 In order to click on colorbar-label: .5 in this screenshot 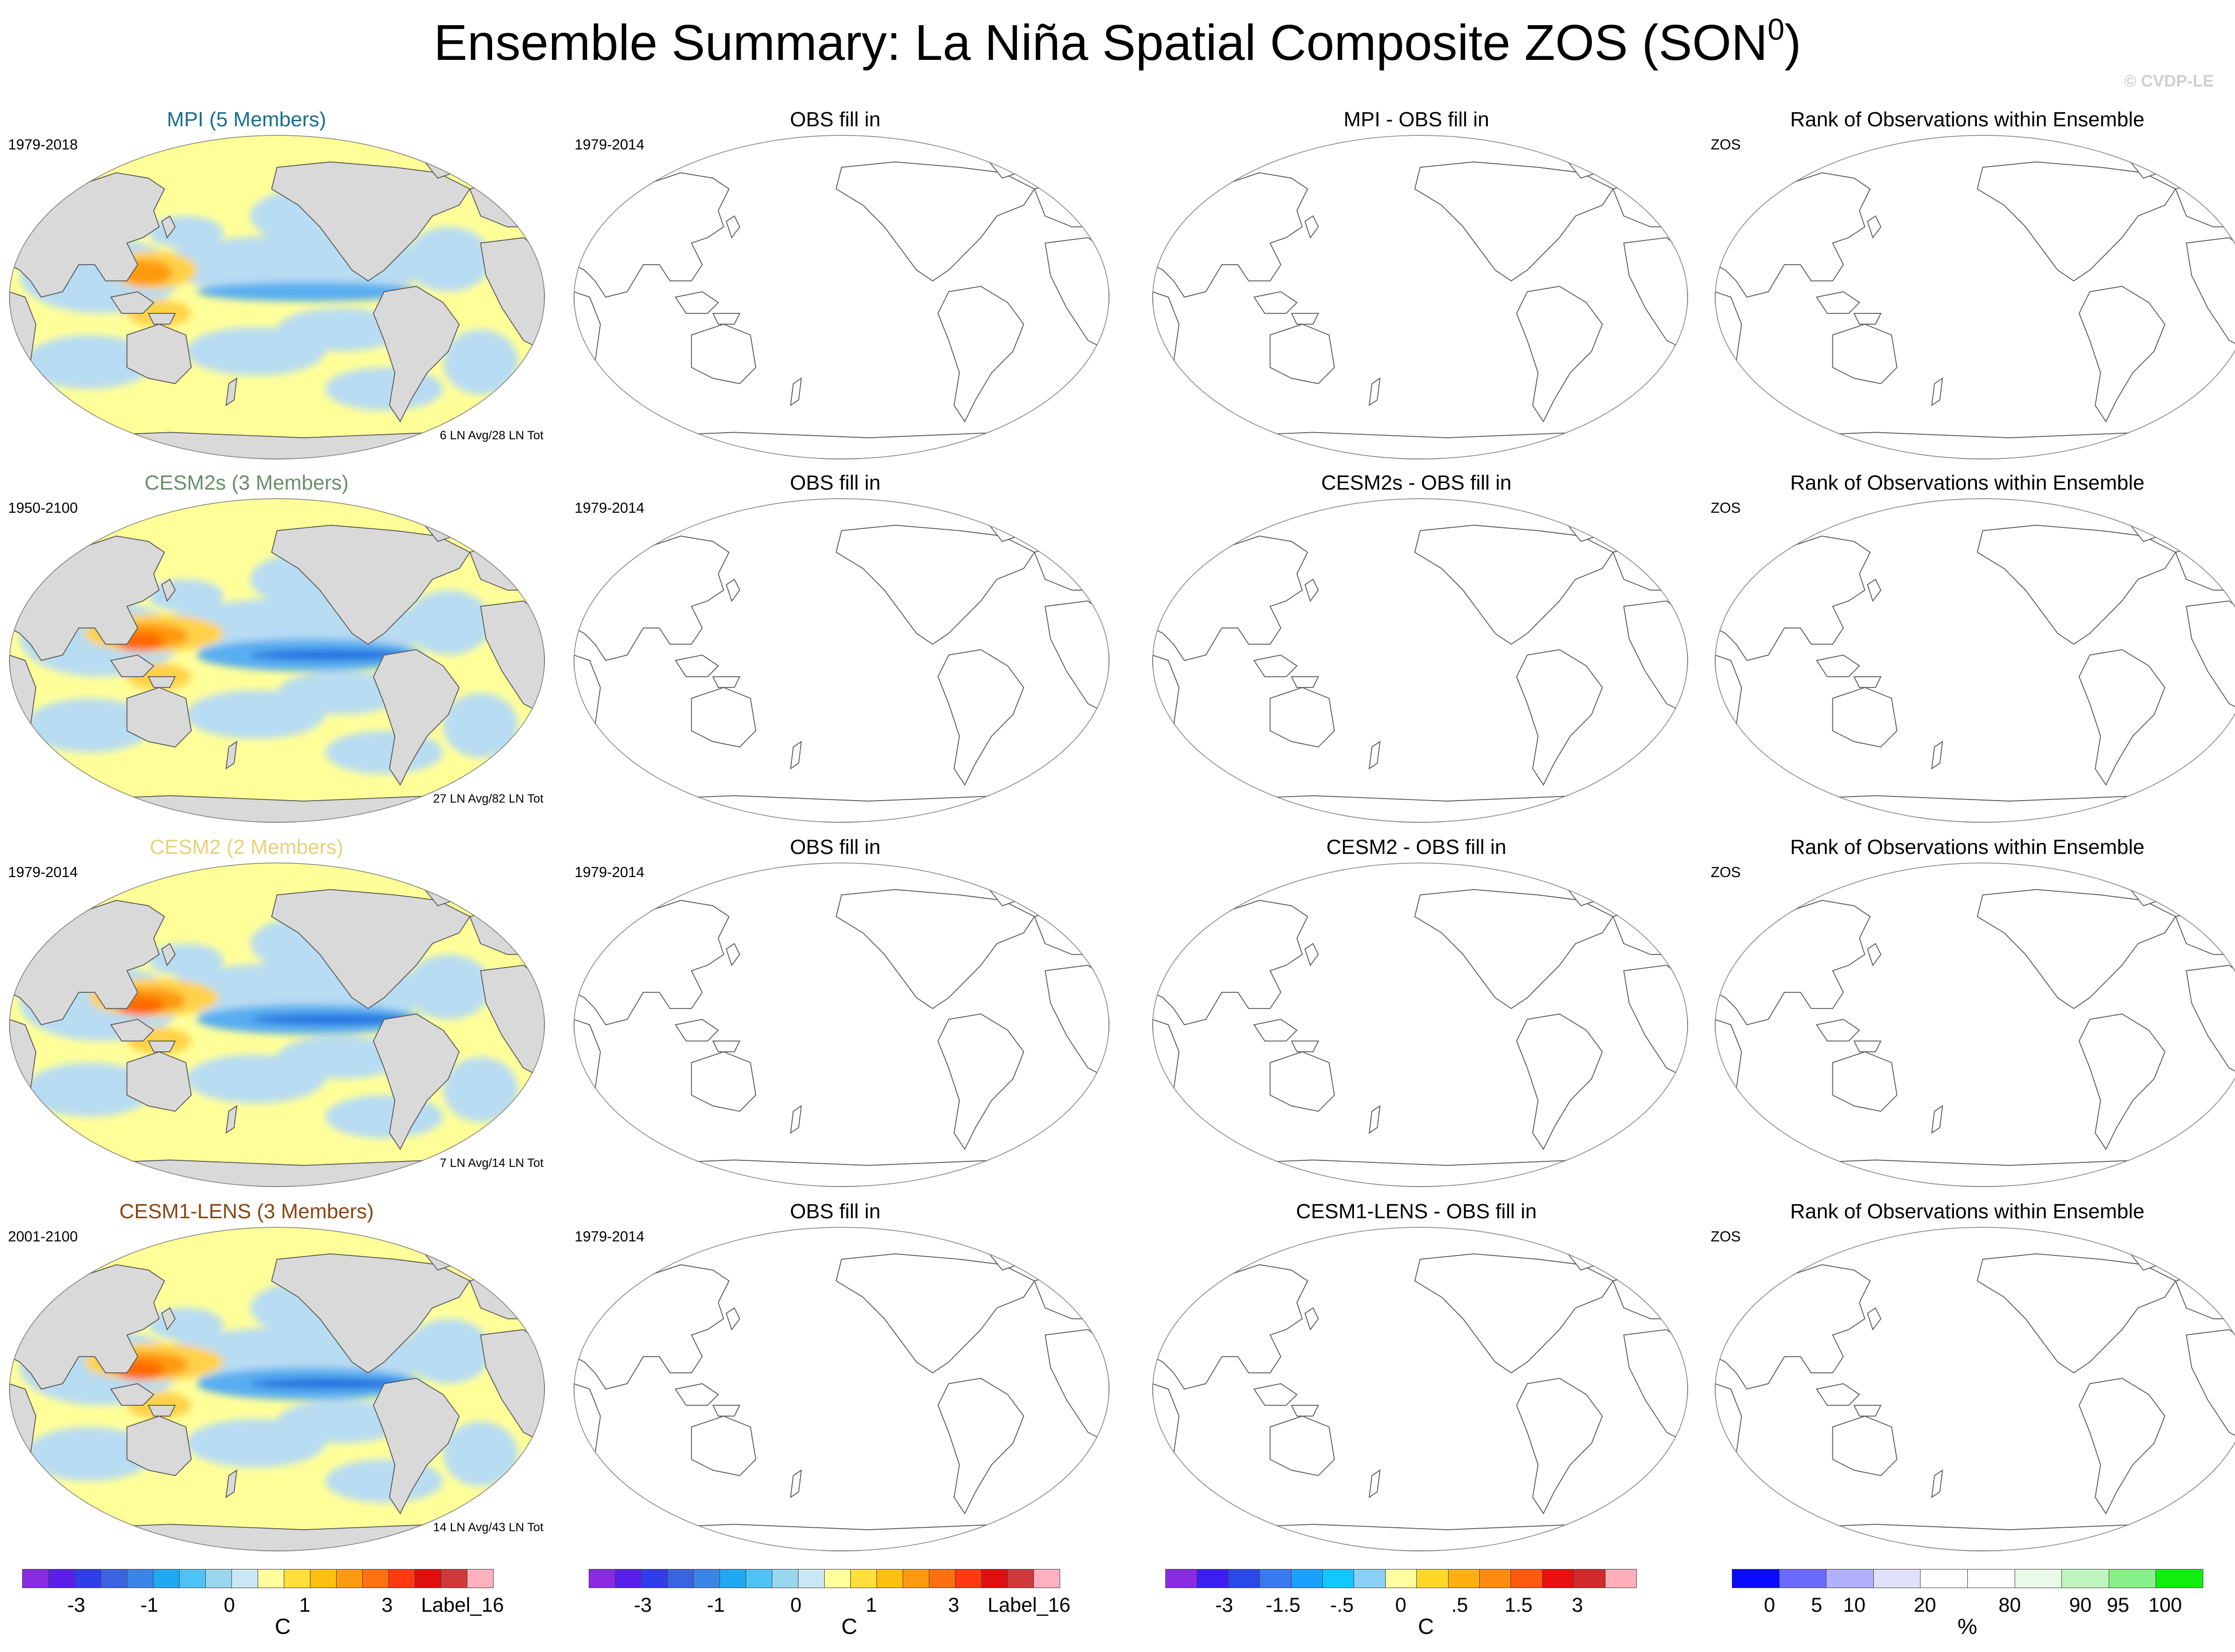, I will do `click(1459, 1605)`.